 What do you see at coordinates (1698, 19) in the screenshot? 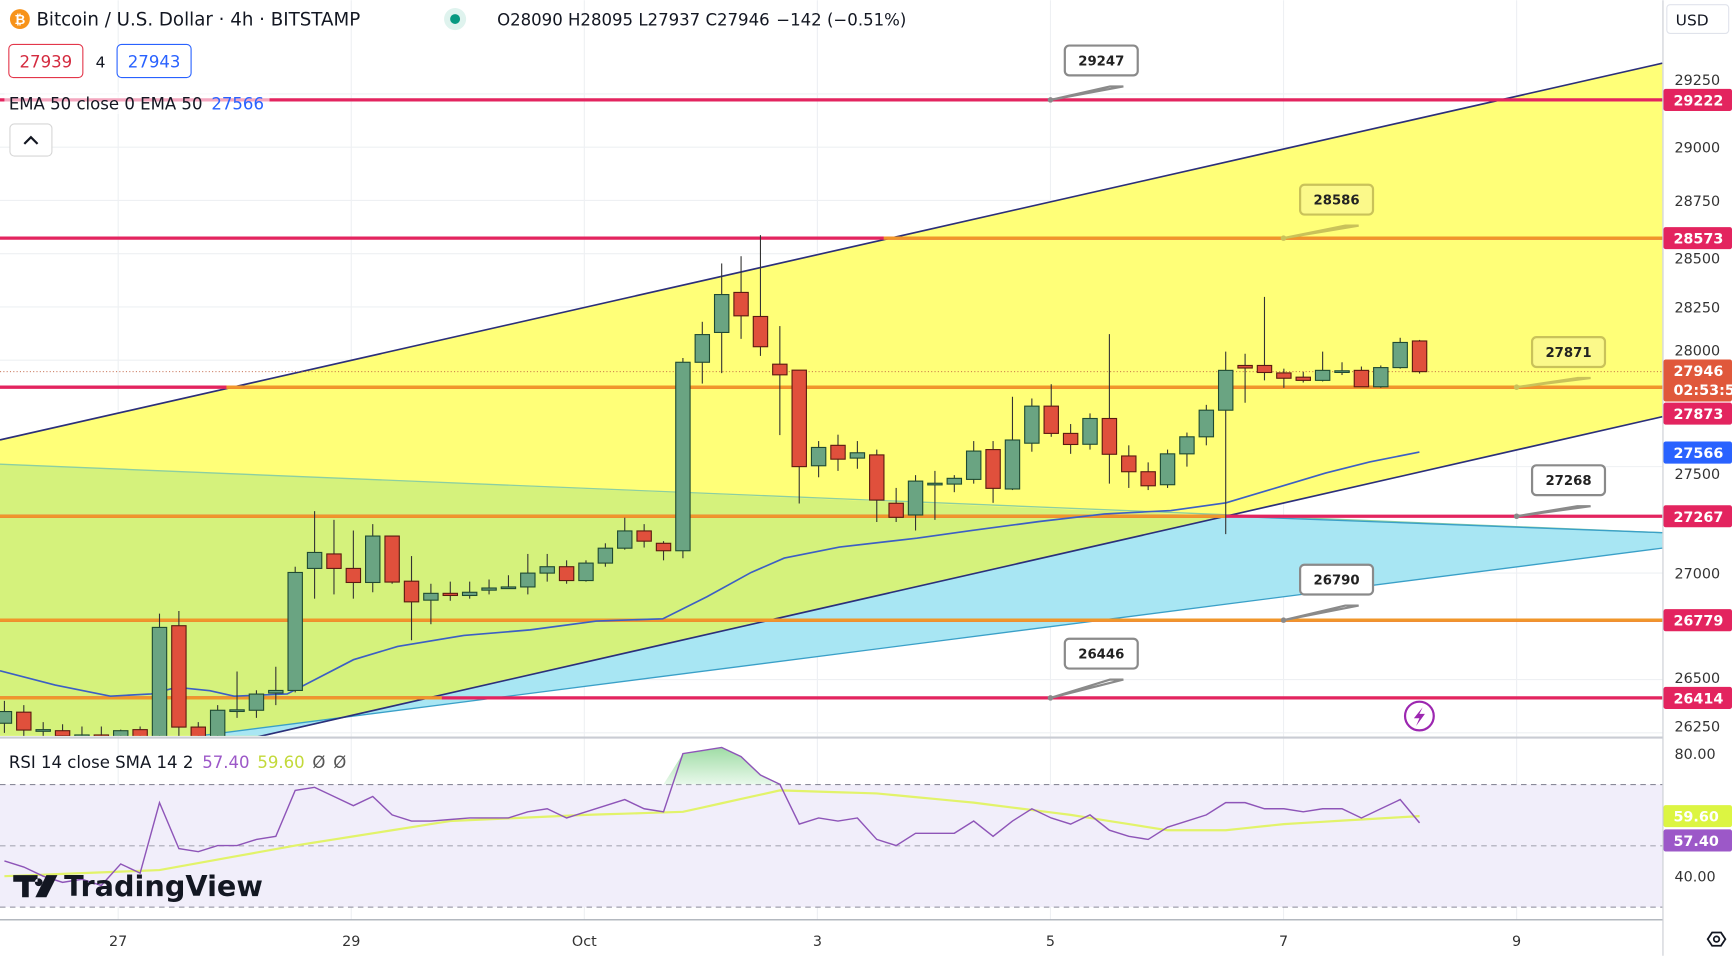
I see `currency-selector: USD` at bounding box center [1698, 19].